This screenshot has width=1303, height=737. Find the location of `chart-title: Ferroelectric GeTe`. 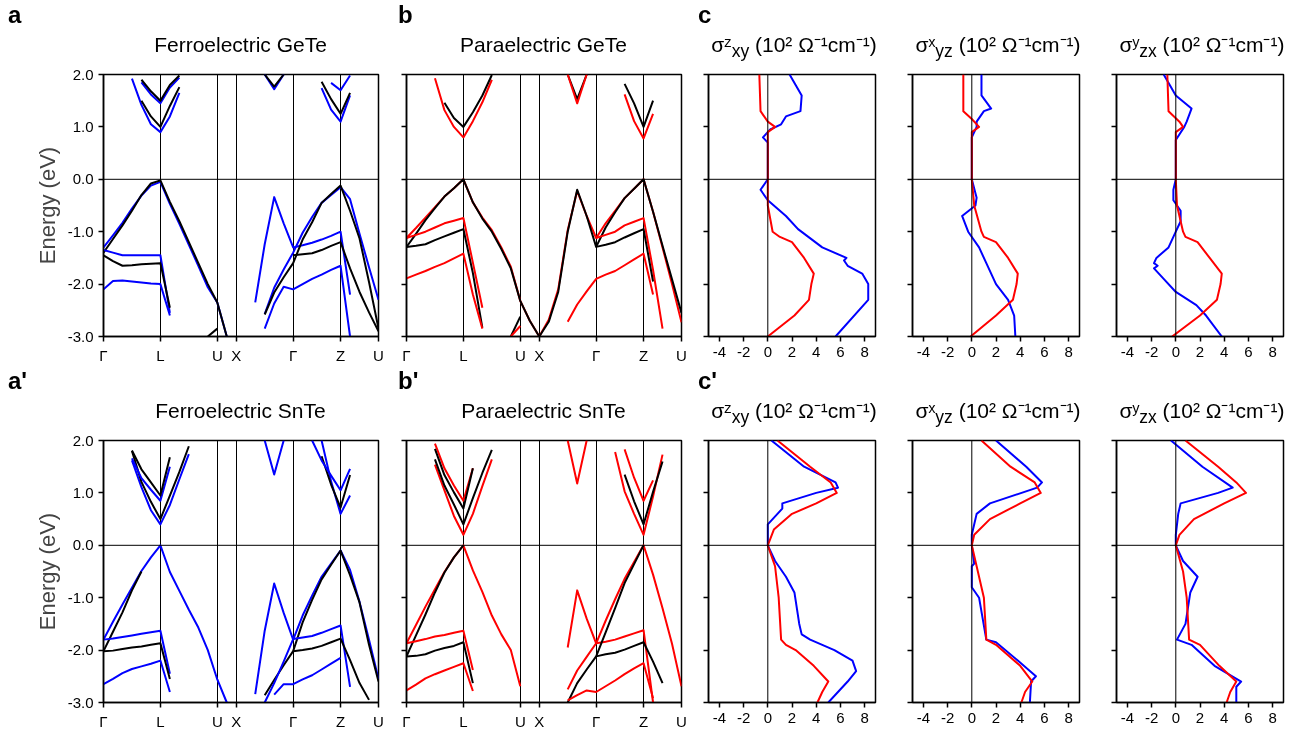

chart-title: Ferroelectric GeTe is located at coordinates (240, 45).